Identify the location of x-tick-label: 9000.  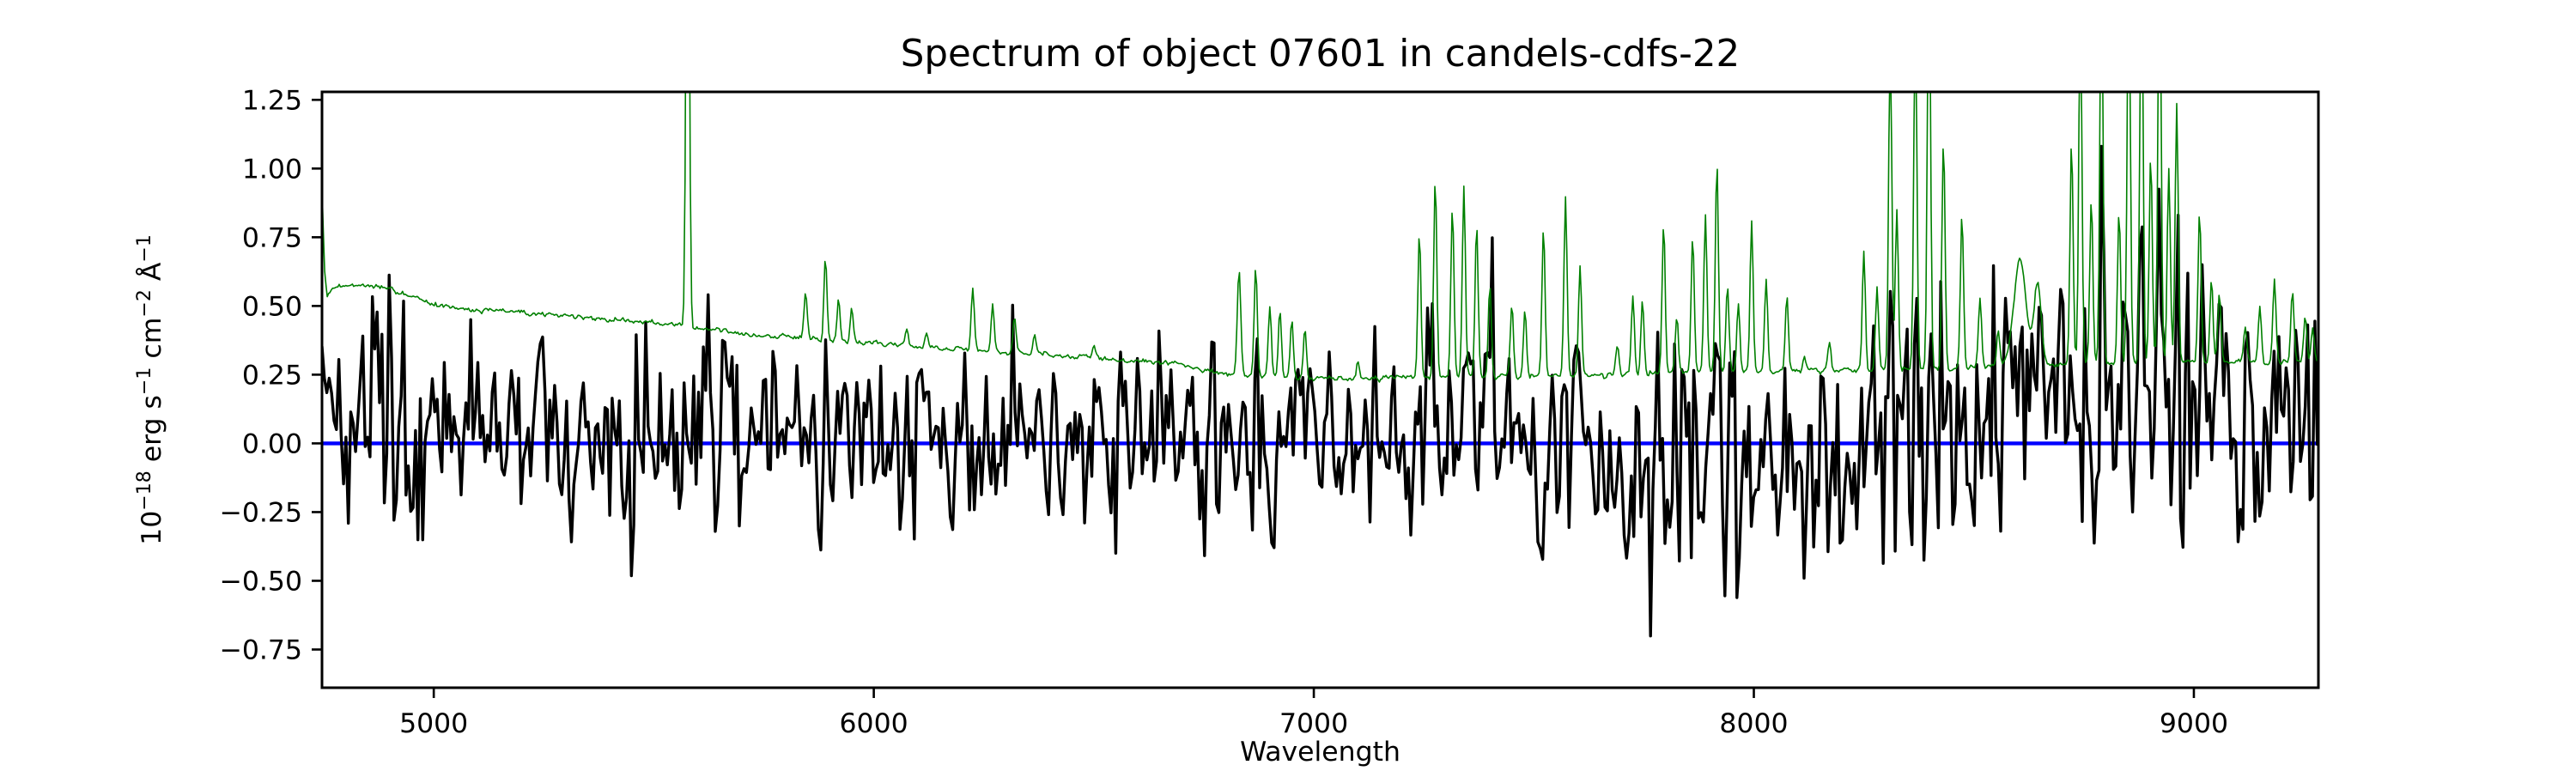
(2194, 723).